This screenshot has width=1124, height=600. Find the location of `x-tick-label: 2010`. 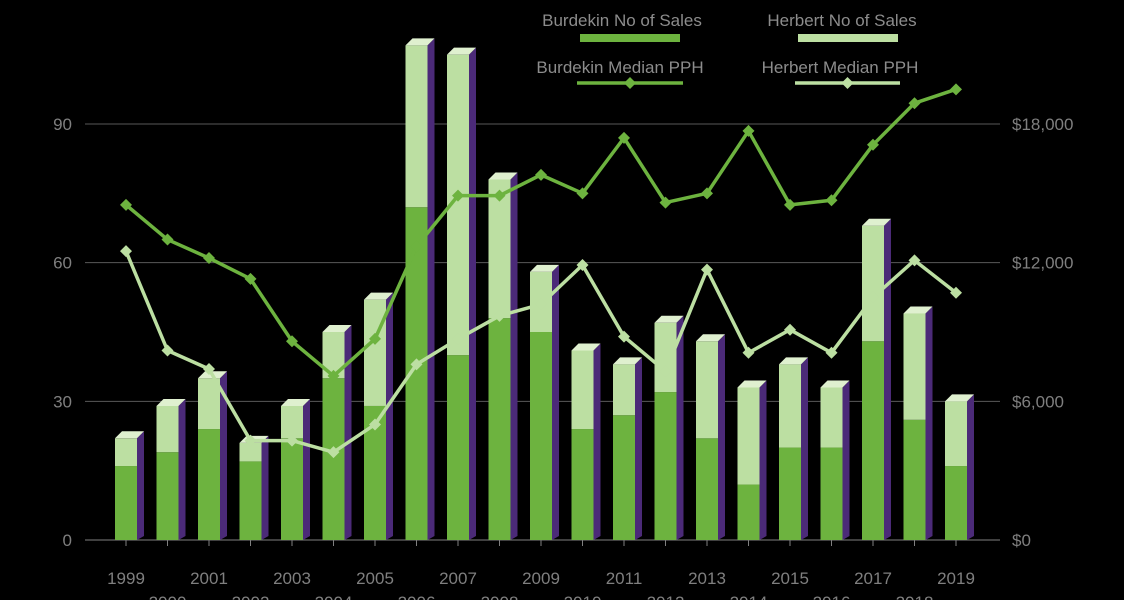

x-tick-label: 2010 is located at coordinates (583, 596).